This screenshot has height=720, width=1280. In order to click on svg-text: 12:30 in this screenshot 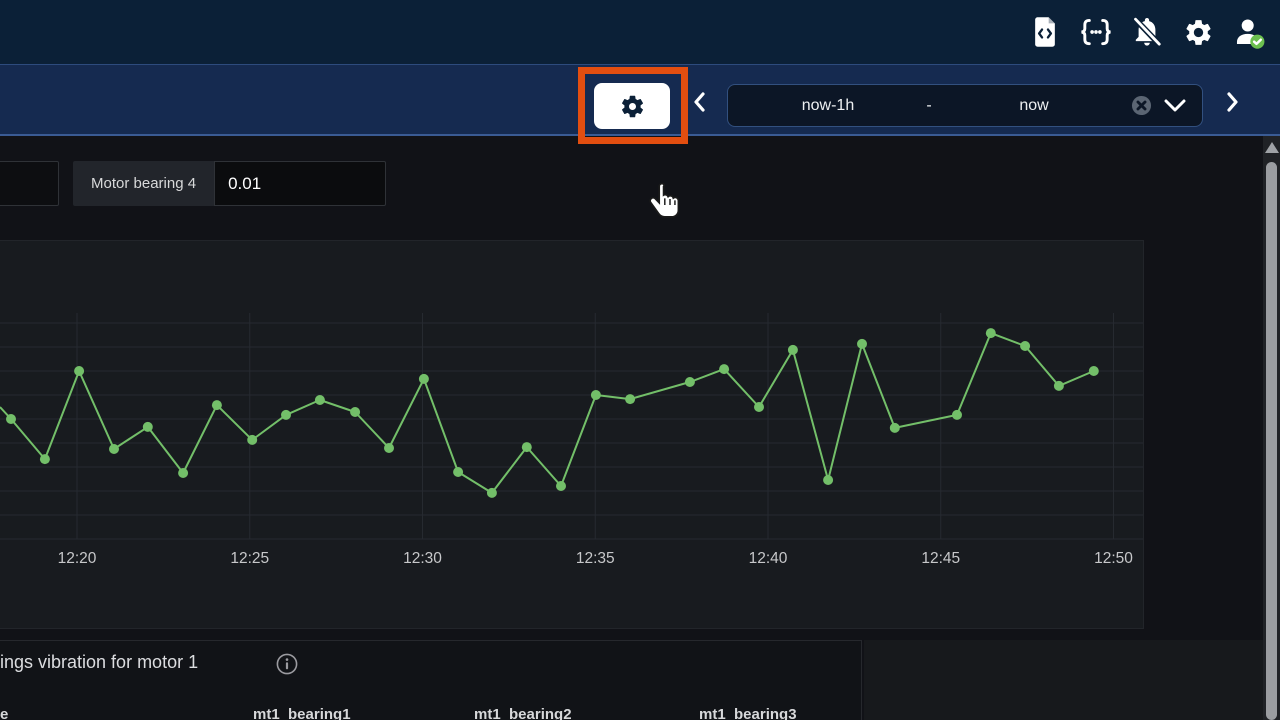, I will do `click(422, 558)`.